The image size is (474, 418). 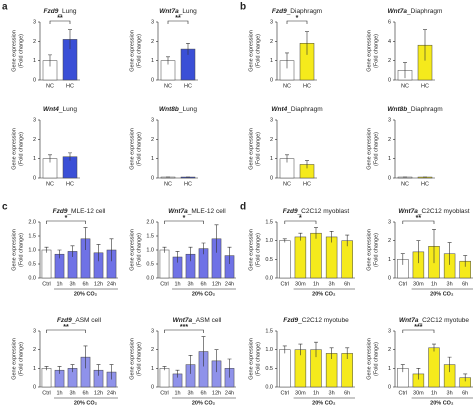 What do you see at coordinates (409, 320) in the screenshot?
I see `title-gene: Wnt7a` at bounding box center [409, 320].